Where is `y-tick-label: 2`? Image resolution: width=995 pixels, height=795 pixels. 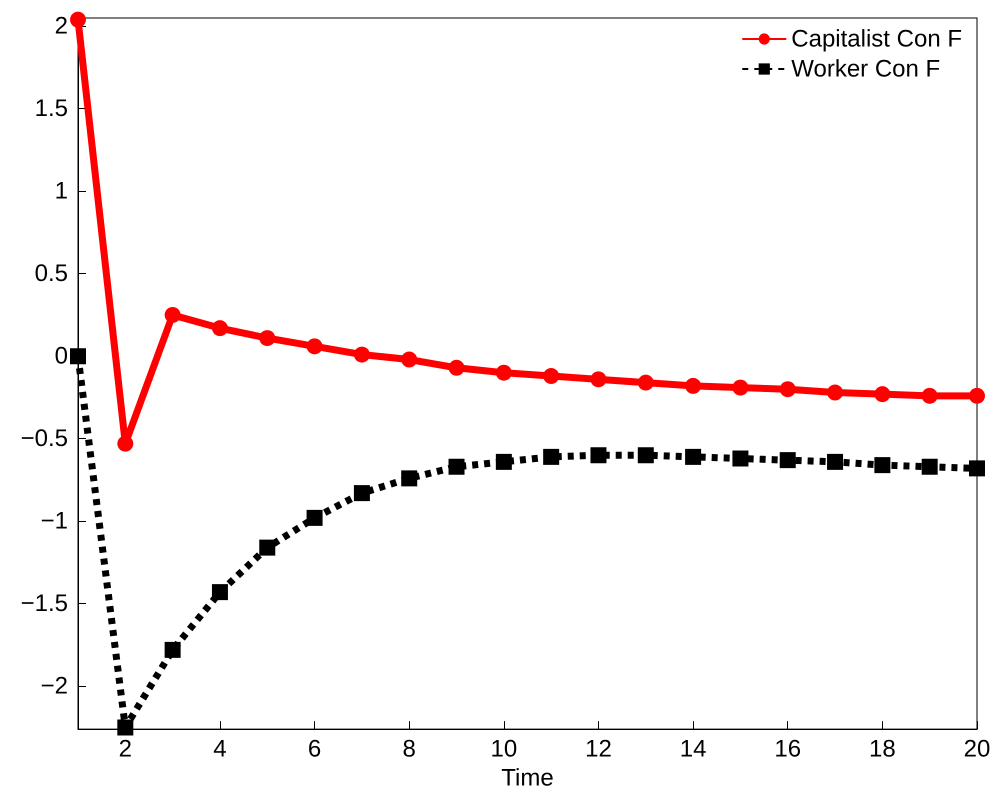 y-tick-label: 2 is located at coordinates (61, 26).